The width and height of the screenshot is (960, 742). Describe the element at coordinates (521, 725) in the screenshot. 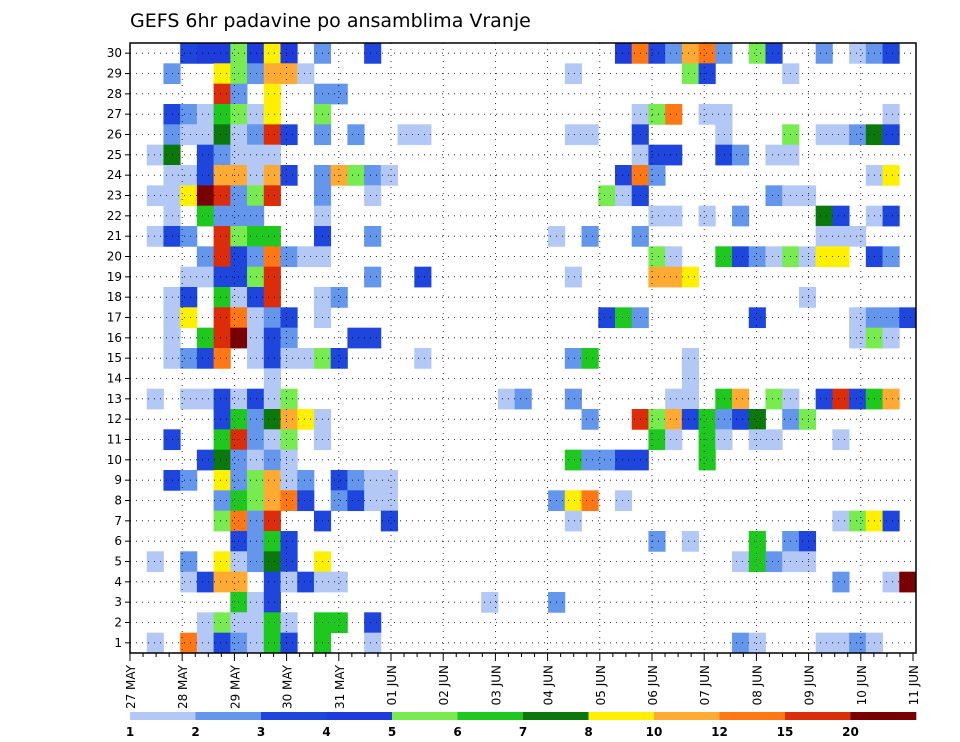

I see `colorbar: 1 2 3 4 5 6 7 8 10 12 15 20` at that location.